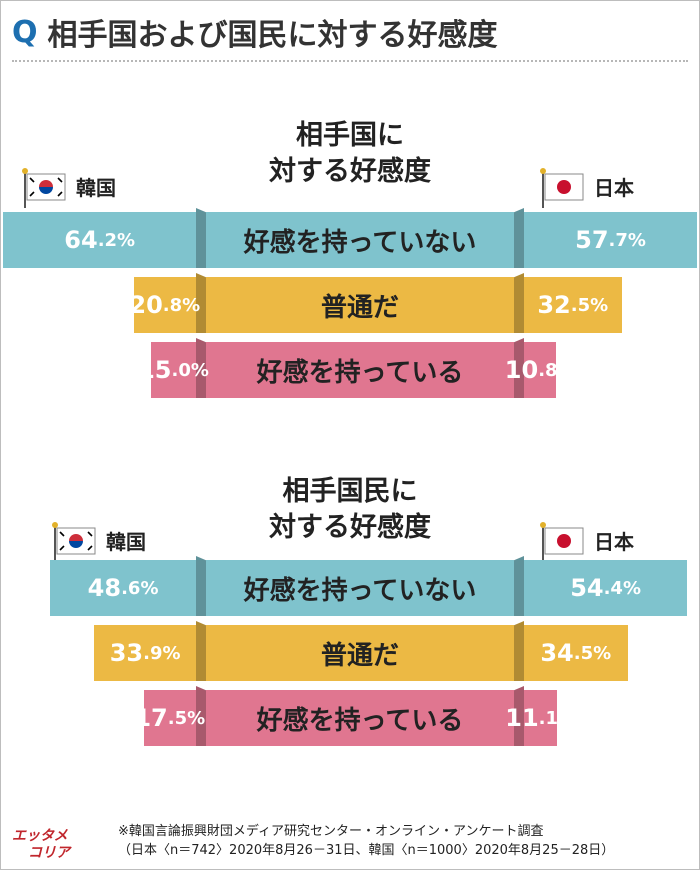 The image size is (700, 870). I want to click on japan-bar: 11.1%, so click(540, 718).